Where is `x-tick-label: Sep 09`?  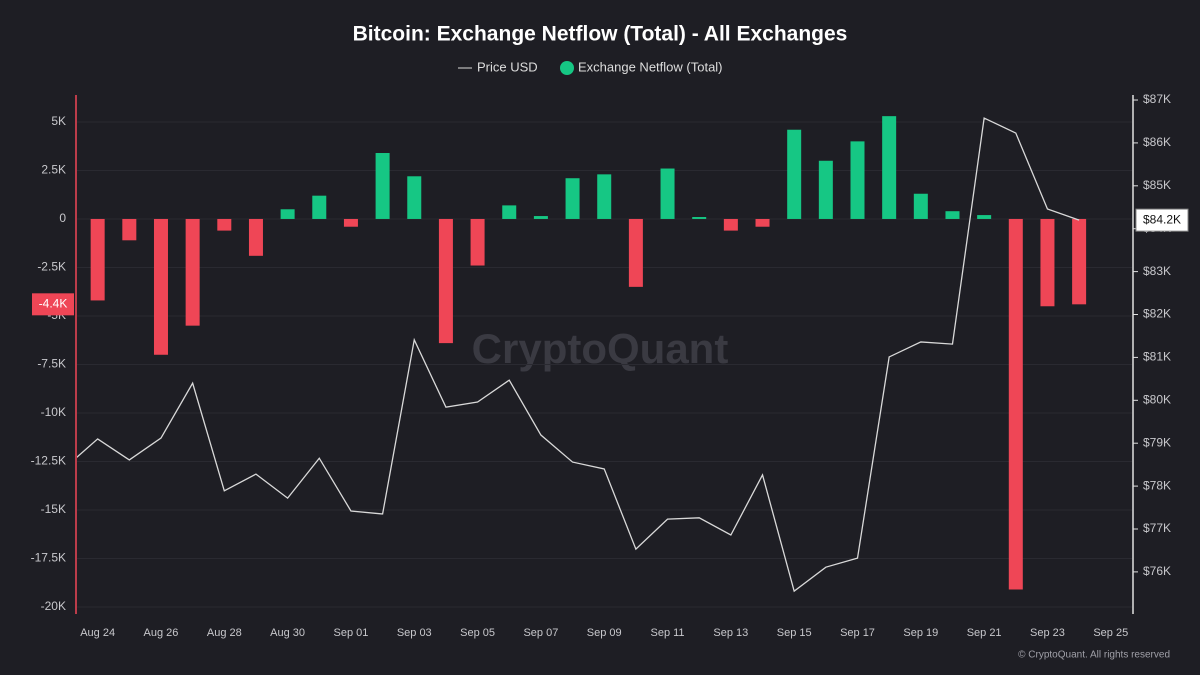 x-tick-label: Sep 09 is located at coordinates (604, 633).